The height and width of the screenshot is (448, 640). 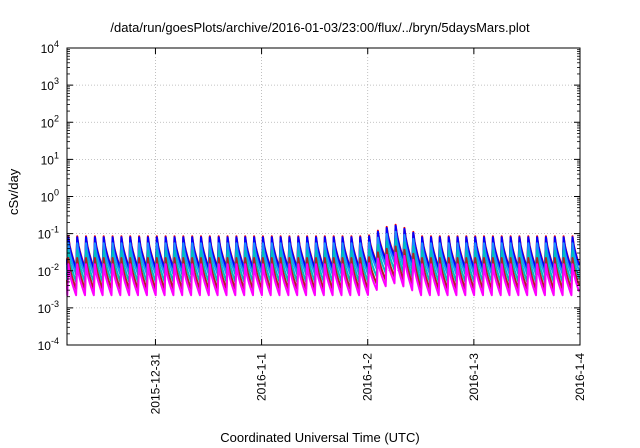 What do you see at coordinates (48, 270) in the screenshot?
I see `y-tick-label: 10⁻²` at bounding box center [48, 270].